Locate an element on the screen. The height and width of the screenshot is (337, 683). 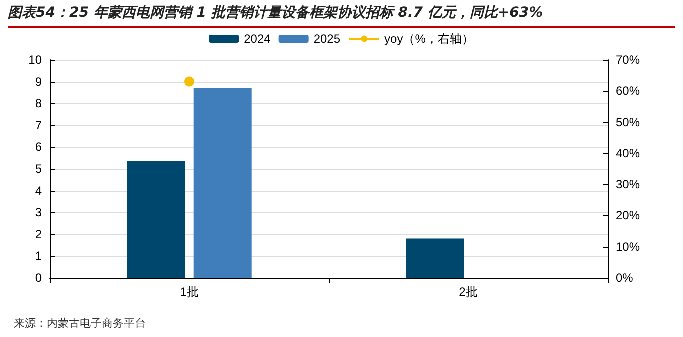
y-tick-label: 10 is located at coordinates (35, 60).